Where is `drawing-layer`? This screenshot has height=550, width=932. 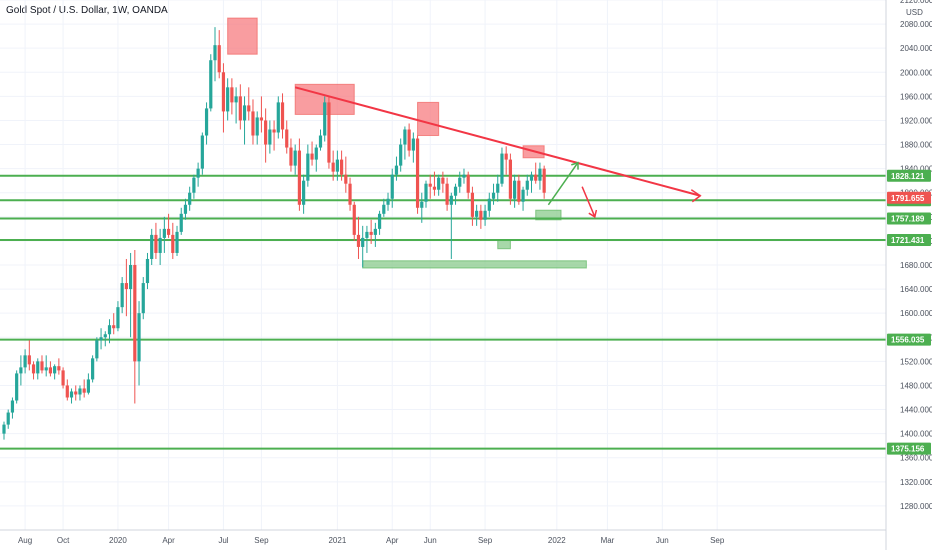 drawing-layer is located at coordinates (498, 152).